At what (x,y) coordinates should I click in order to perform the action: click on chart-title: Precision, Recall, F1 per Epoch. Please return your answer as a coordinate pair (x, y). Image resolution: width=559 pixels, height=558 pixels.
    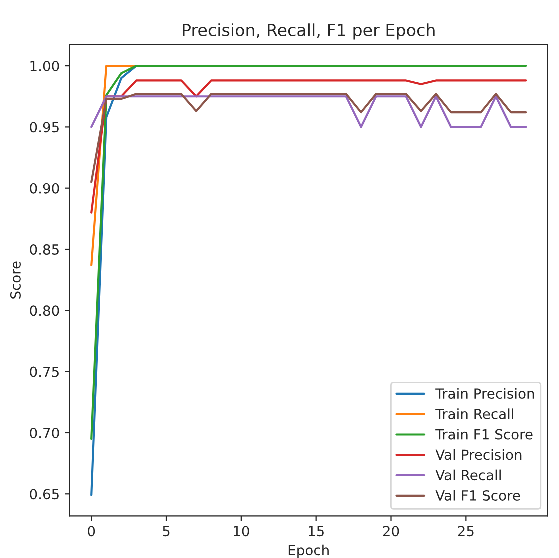
    Looking at the image, I should click on (309, 32).